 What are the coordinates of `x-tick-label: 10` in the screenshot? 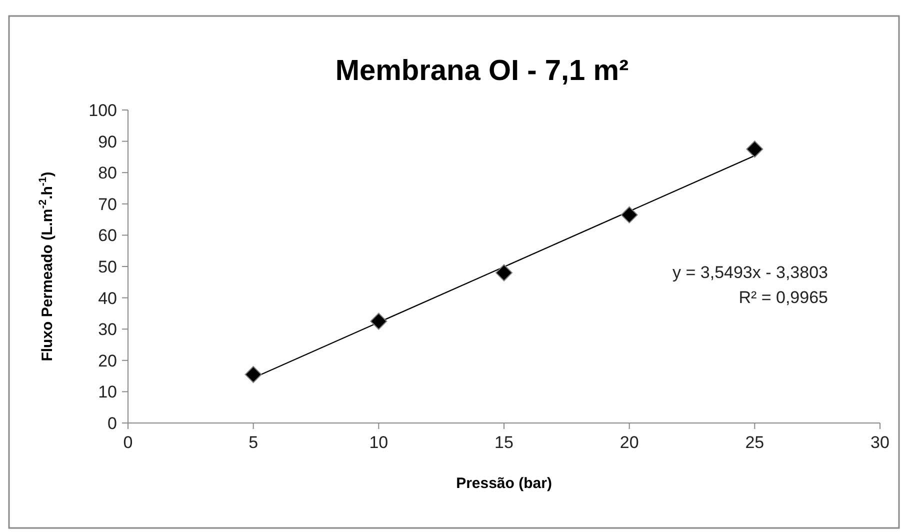 It's located at (378, 442).